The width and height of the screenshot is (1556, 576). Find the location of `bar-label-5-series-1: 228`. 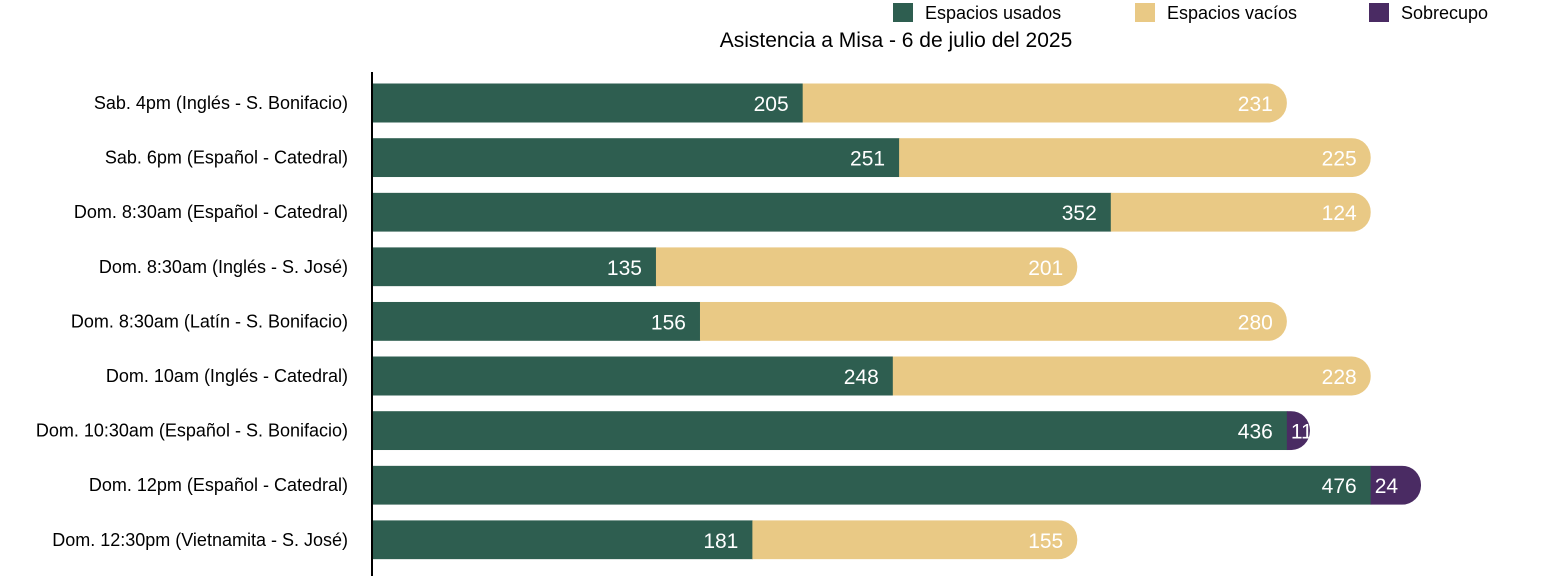

bar-label-5-series-1: 228 is located at coordinates (1339, 377).